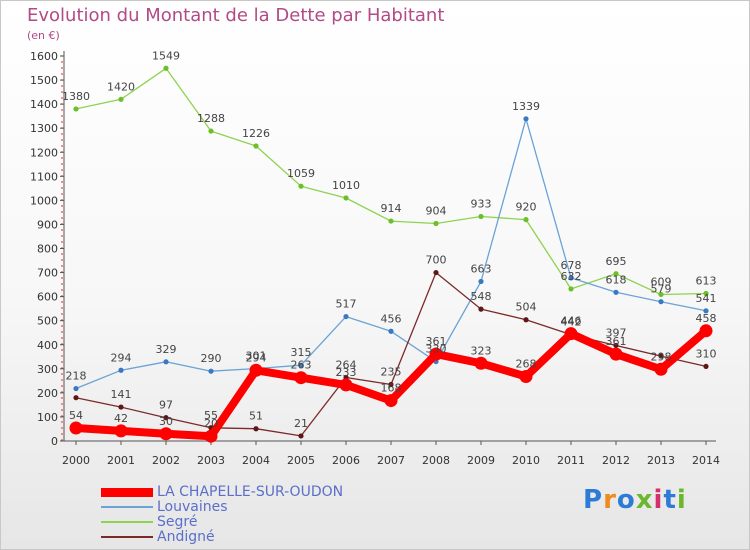 The width and height of the screenshot is (750, 550). What do you see at coordinates (211, 415) in the screenshot?
I see `data-label: 55` at bounding box center [211, 415].